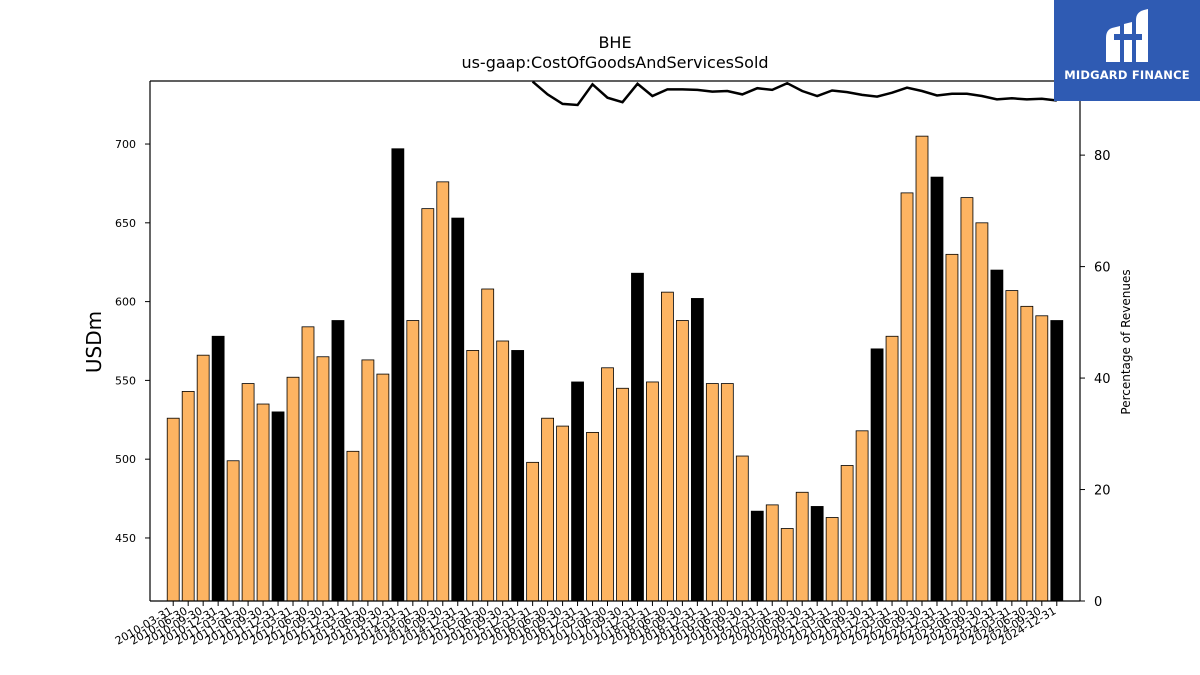 The image size is (1200, 675). What do you see at coordinates (1098, 602) in the screenshot?
I see `y2-tick-label: 0` at bounding box center [1098, 602].